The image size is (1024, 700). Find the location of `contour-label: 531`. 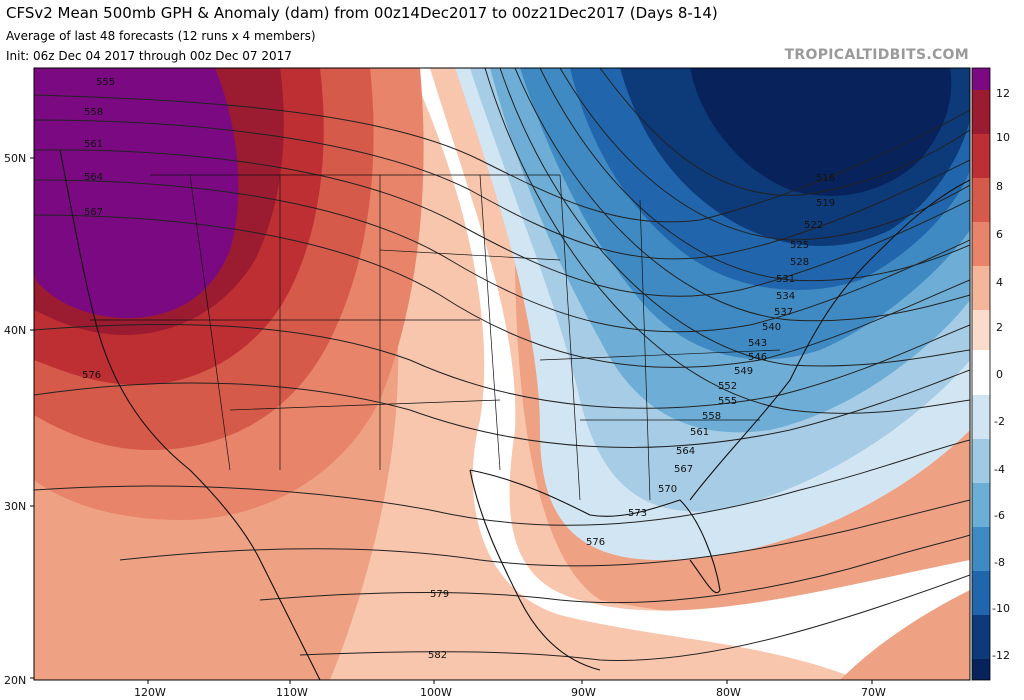

contour-label: 531 is located at coordinates (785, 279).